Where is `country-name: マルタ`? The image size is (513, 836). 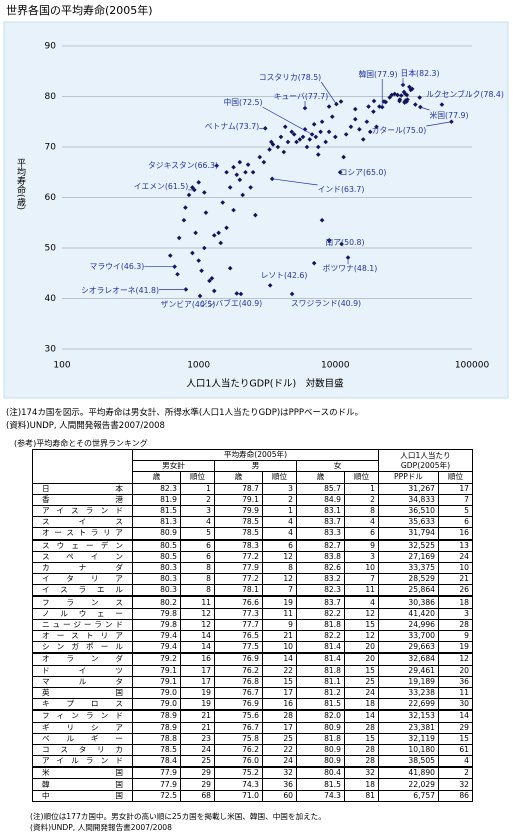
country-name: マルタ is located at coordinates (82, 681).